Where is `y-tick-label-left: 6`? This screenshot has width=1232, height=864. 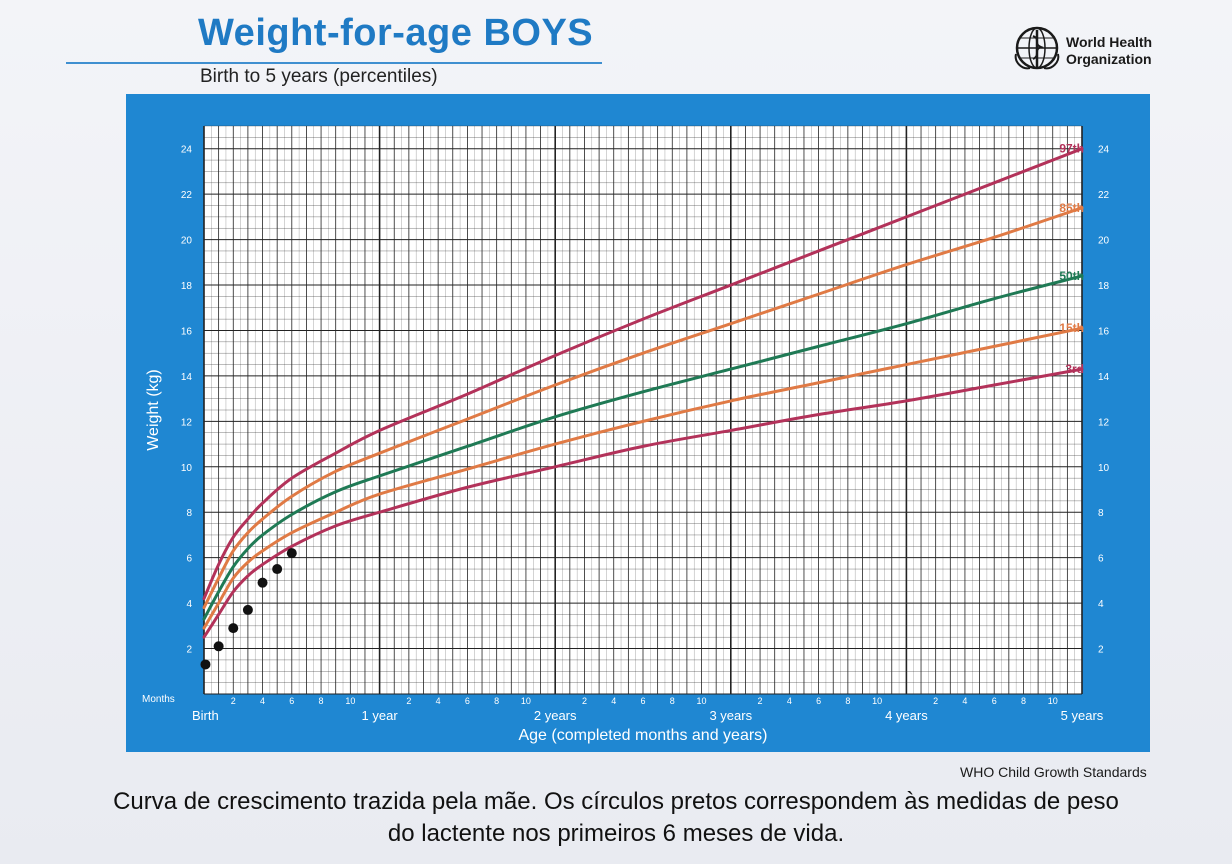 y-tick-label-left: 6 is located at coordinates (189, 559).